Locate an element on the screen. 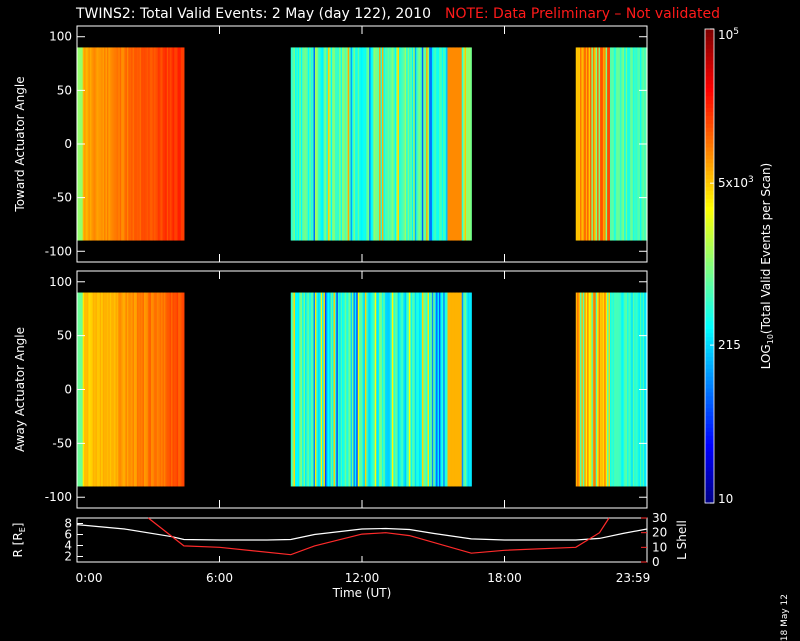 The image size is (800, 641). x-axis-label: Time (UT) is located at coordinates (362, 593).